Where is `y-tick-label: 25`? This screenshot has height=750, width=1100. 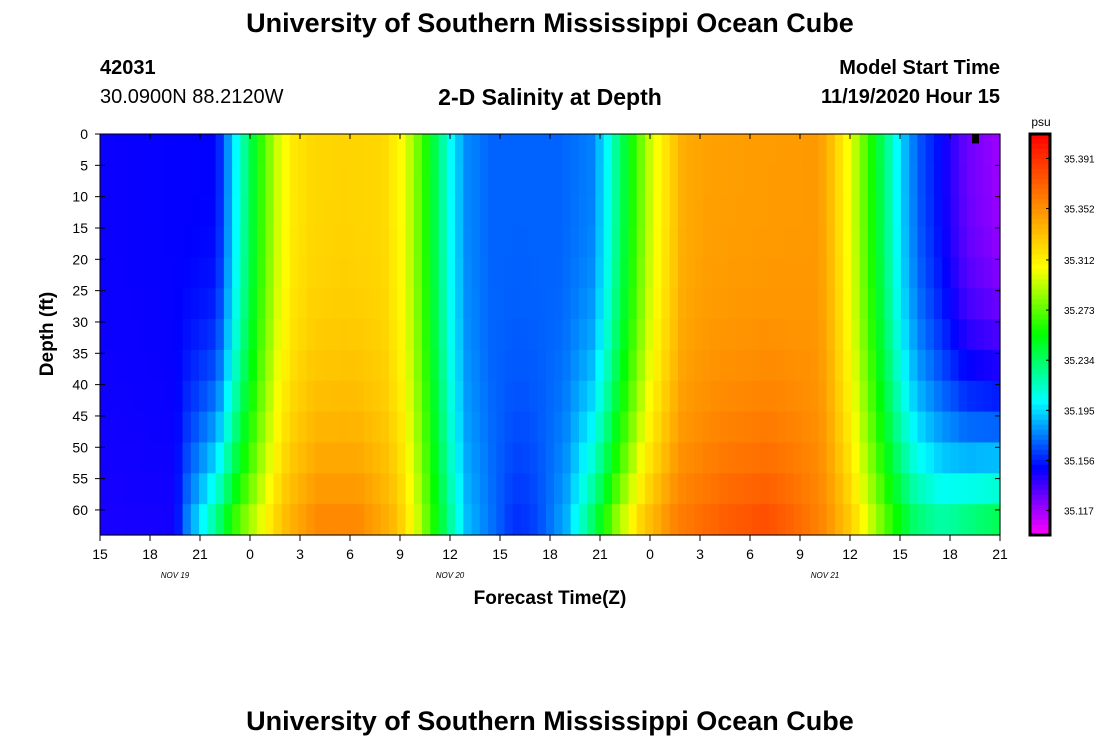 y-tick-label: 25 is located at coordinates (80, 291).